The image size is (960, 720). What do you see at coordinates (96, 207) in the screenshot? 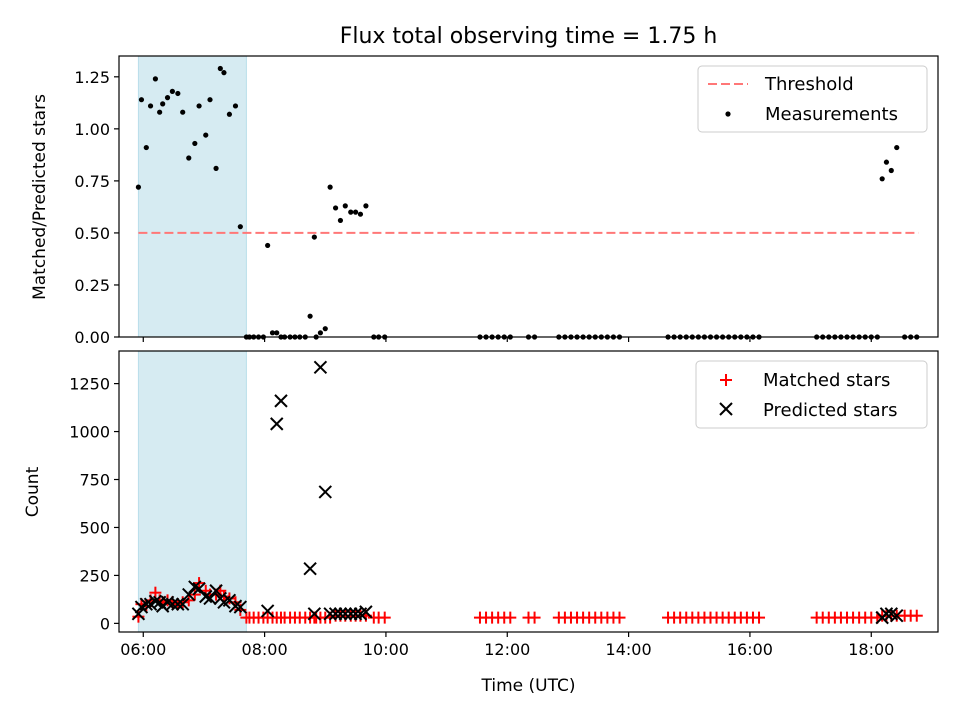
I see `top-y-ticks: 0.00 0.25 0.50 0.75 1.00 1.25` at bounding box center [96, 207].